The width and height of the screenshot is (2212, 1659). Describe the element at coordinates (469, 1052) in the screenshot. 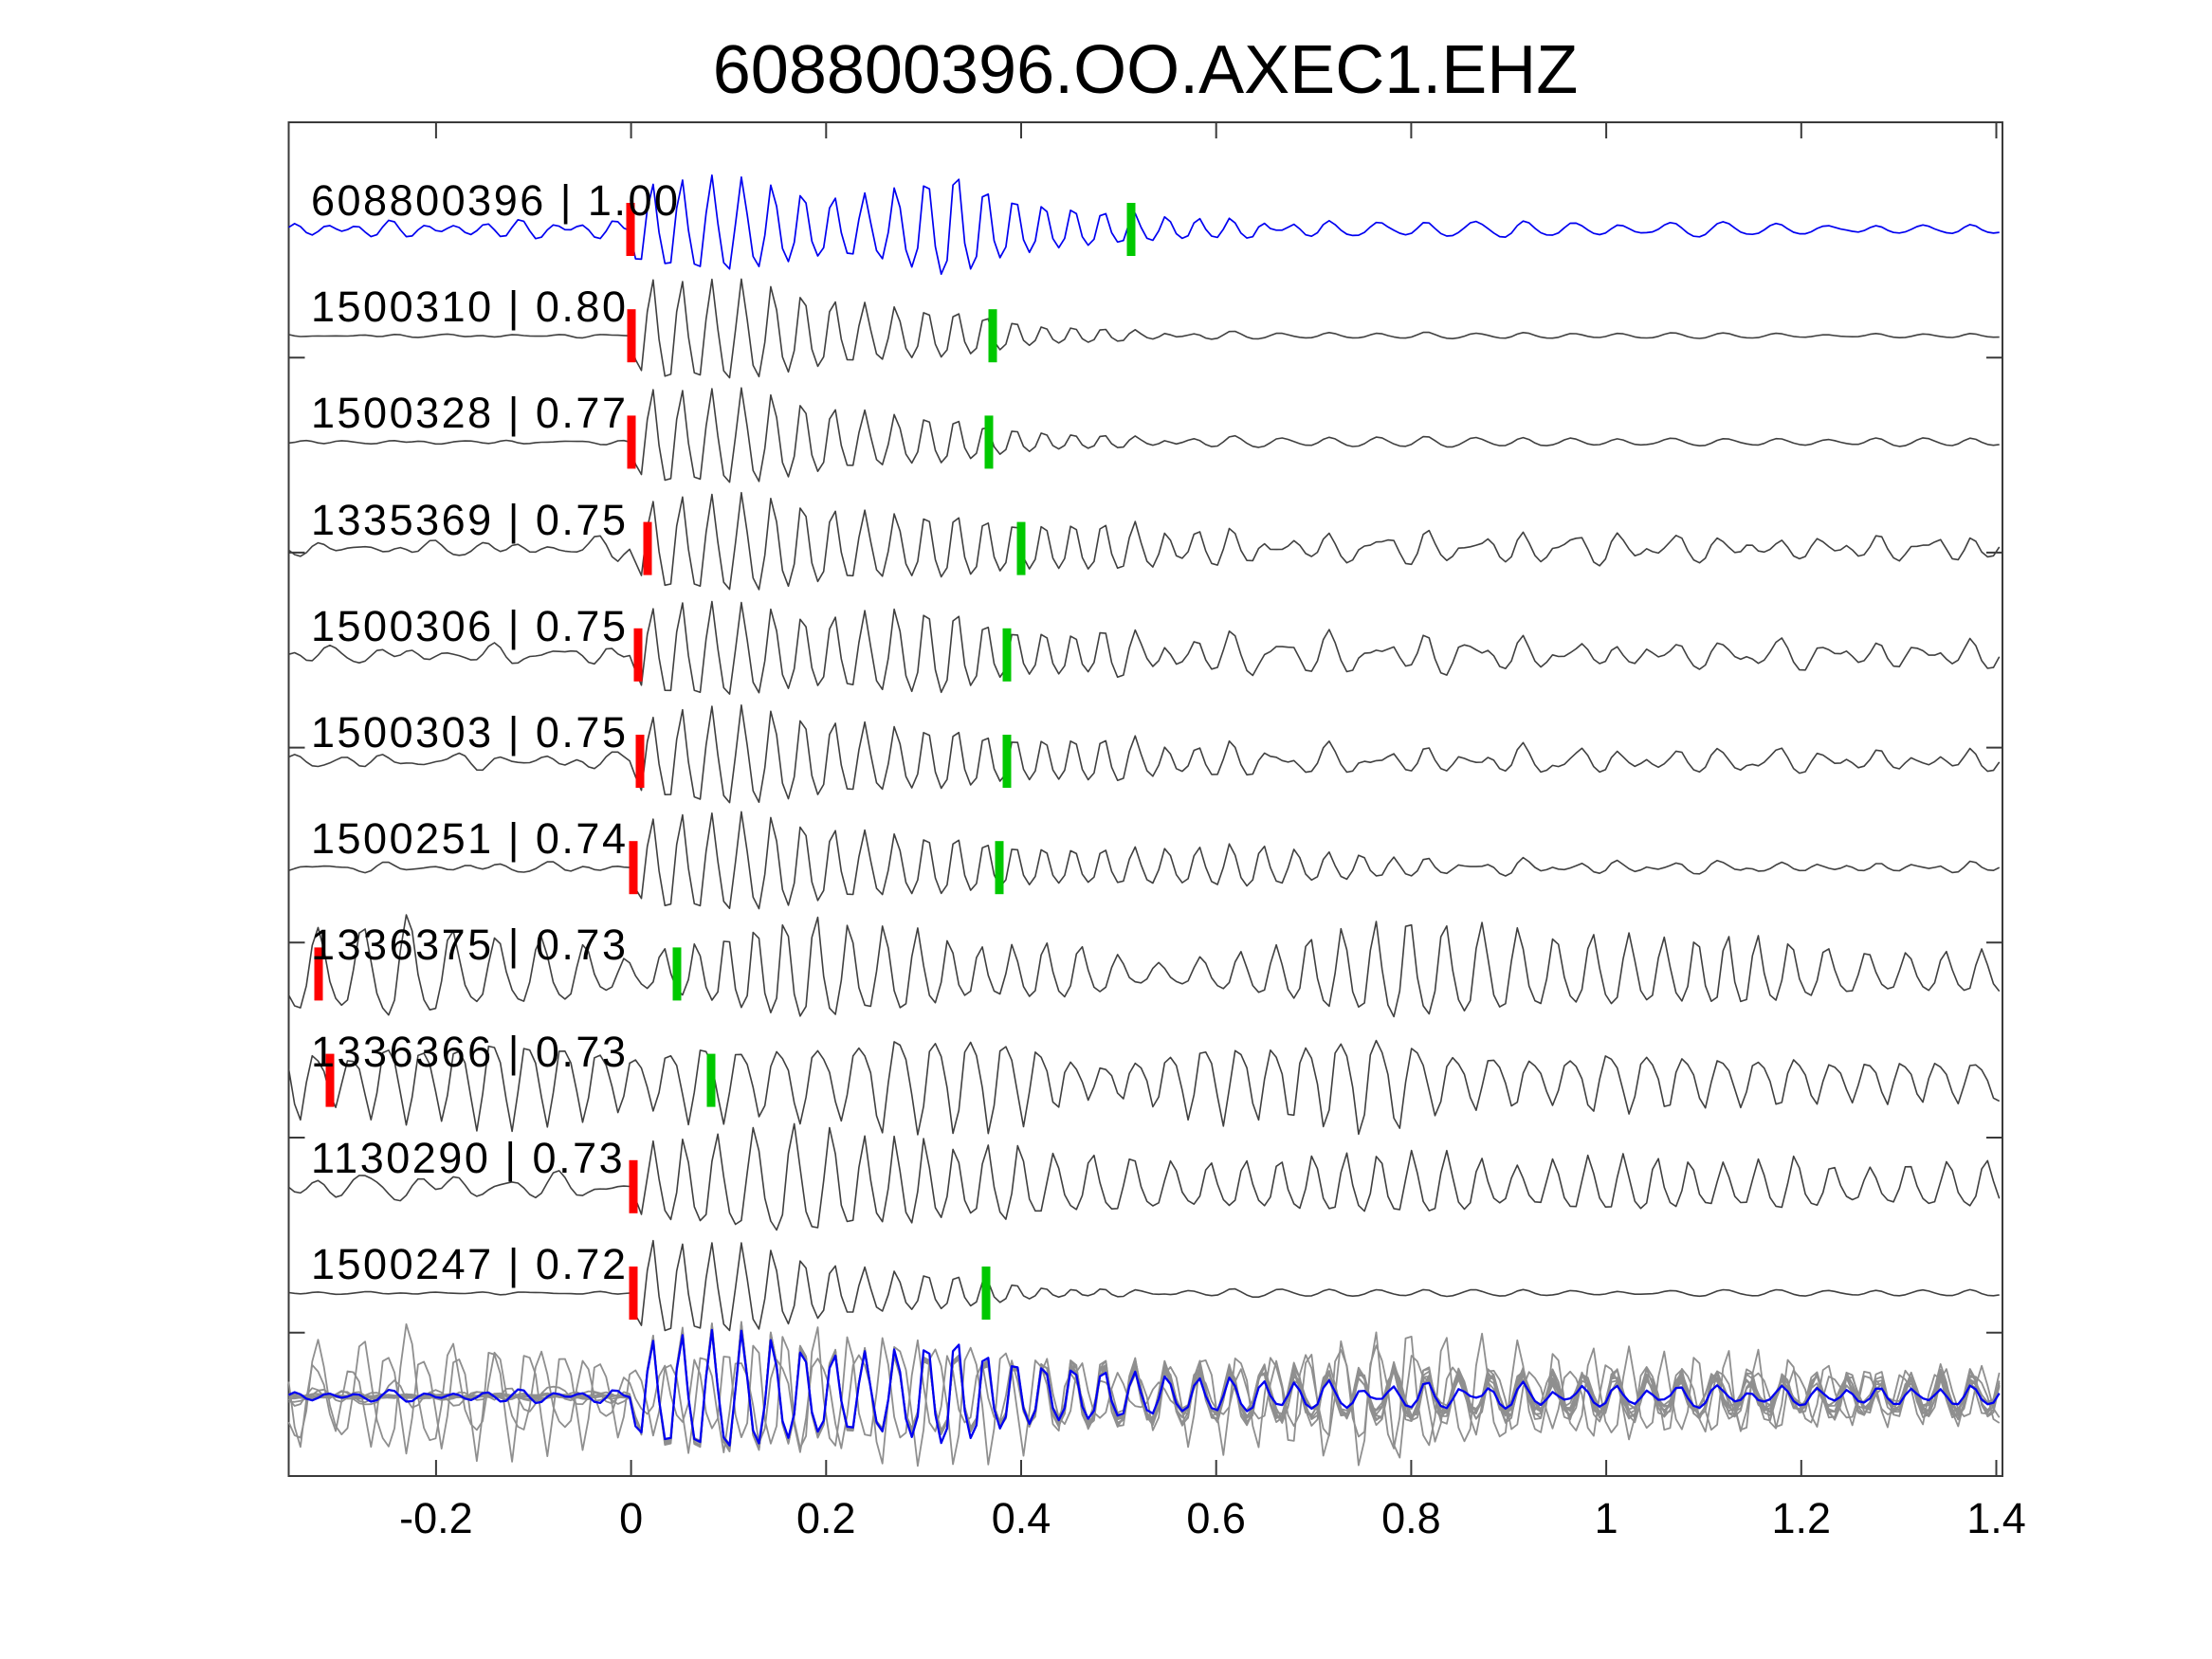

I see `svg-text: 1336366 | 0.73` at that location.